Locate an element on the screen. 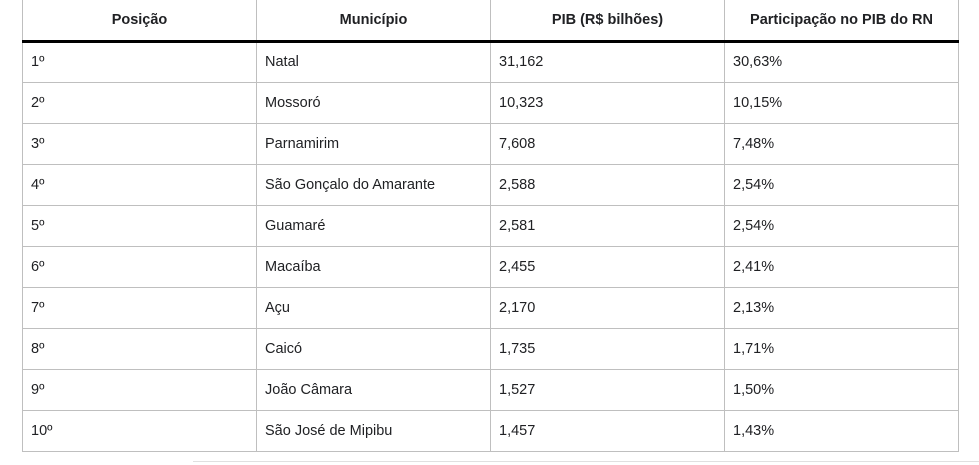 Image resolution: width=979 pixels, height=465 pixels. cell-posicao: 3º is located at coordinates (139, 143).